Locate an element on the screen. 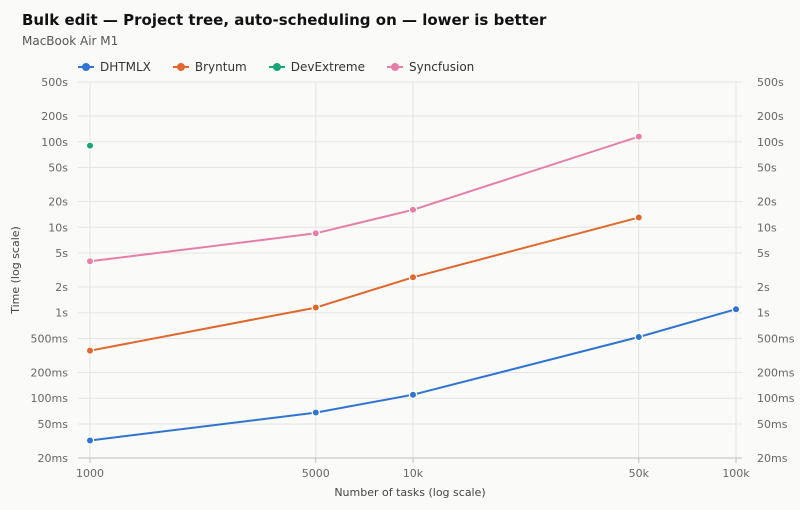 The height and width of the screenshot is (510, 800). y-tick-label-right: 500s is located at coordinates (770, 82).